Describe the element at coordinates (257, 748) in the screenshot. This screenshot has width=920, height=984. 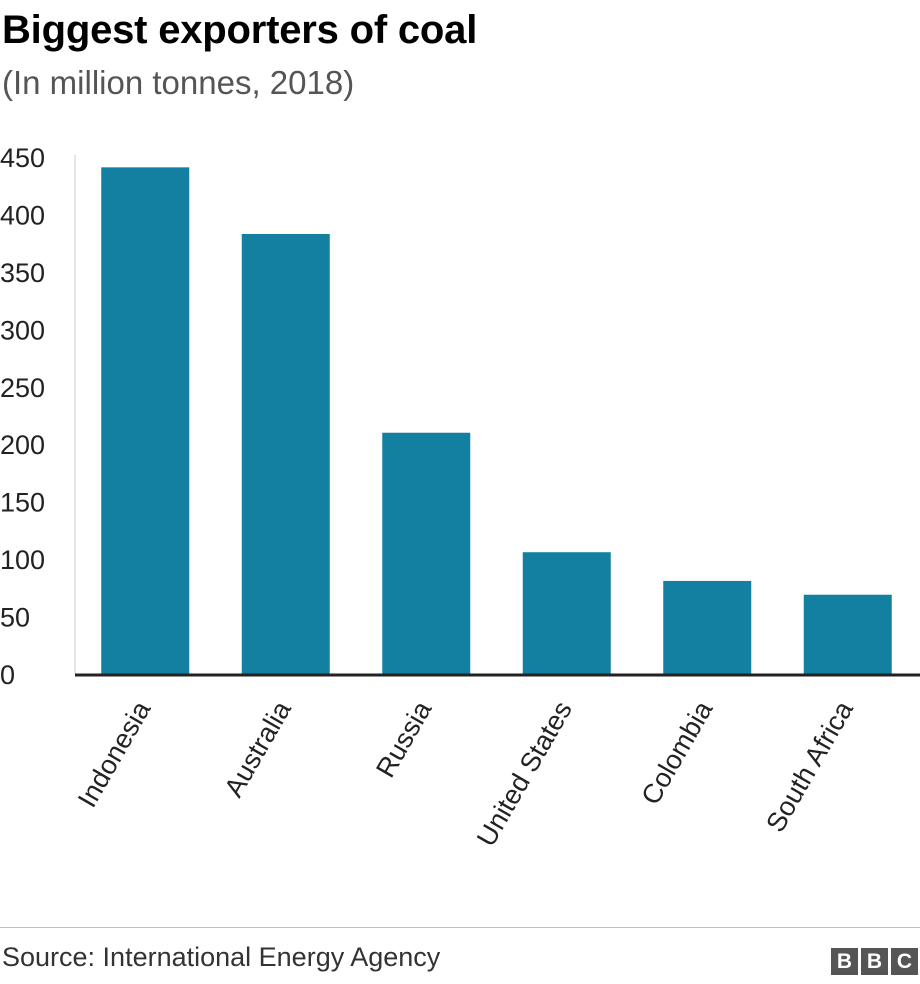
I see `x-category-label: Australia` at that location.